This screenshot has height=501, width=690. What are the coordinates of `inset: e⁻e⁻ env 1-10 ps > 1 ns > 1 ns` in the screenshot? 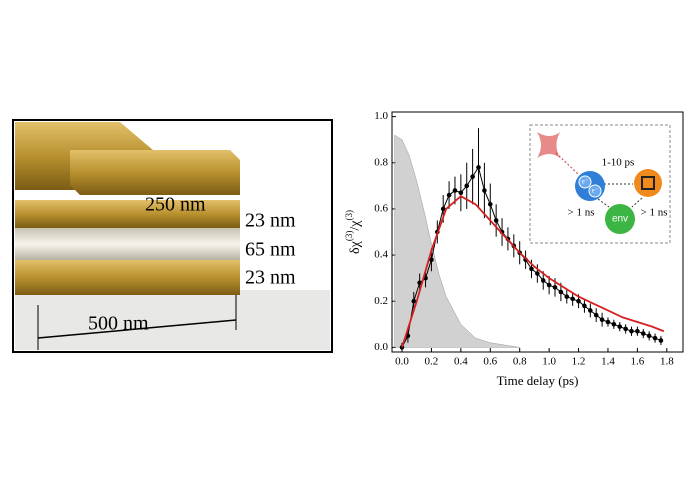 It's located at (600, 184).